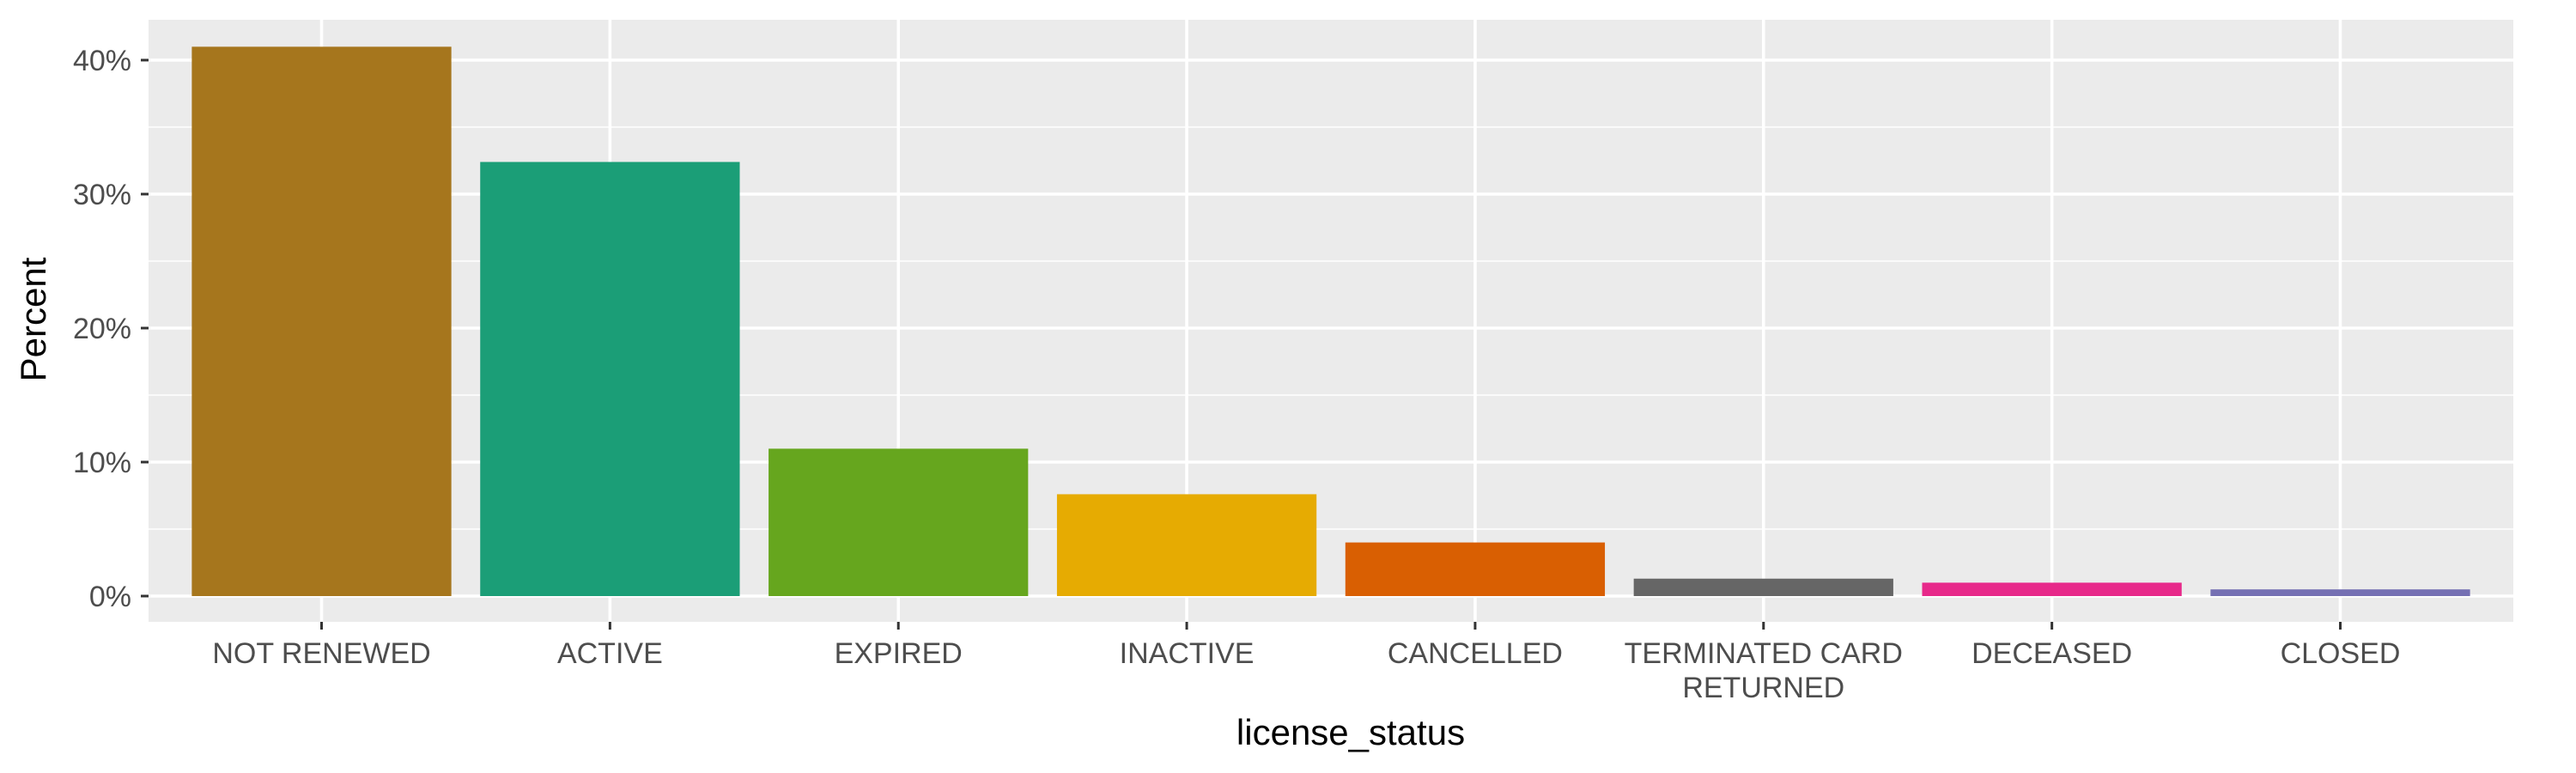 The height and width of the screenshot is (773, 2576). What do you see at coordinates (1188, 653) in the screenshot?
I see `x-tick-label: INACTIVE` at bounding box center [1188, 653].